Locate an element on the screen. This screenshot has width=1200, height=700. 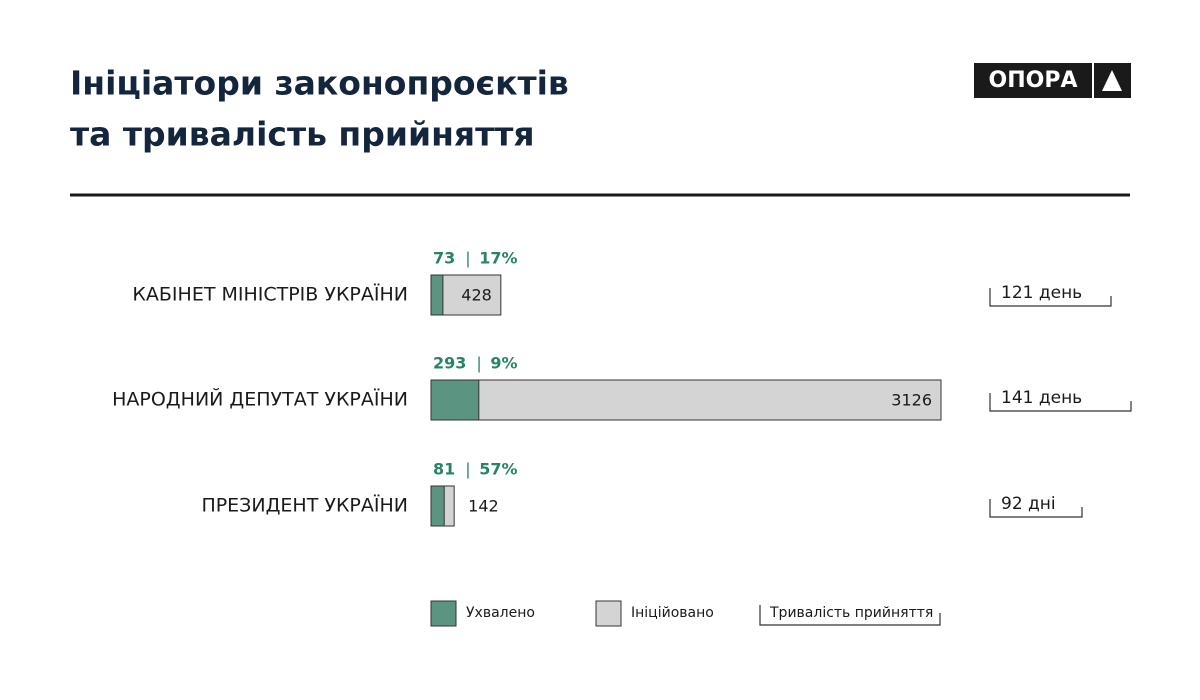
initiated-label: 428 is located at coordinates (476, 295).